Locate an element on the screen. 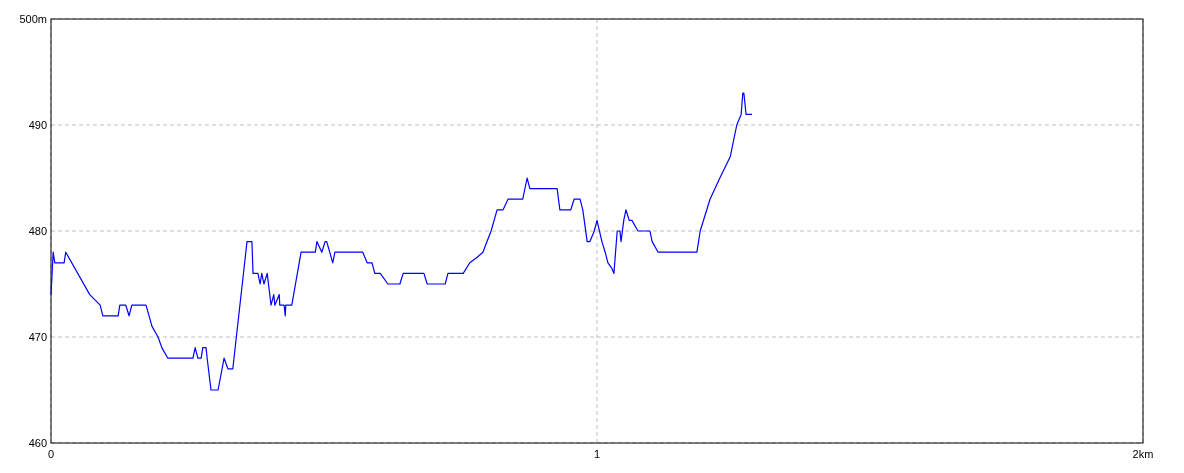  y-tick-label: 500m is located at coordinates (33, 19).